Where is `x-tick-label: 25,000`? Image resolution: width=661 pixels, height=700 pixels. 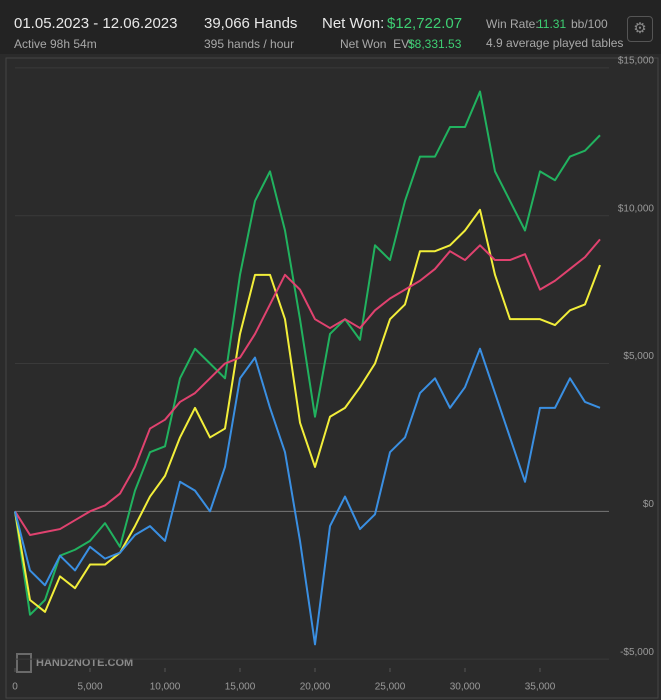
x-tick-label: 25,000 is located at coordinates (390, 687).